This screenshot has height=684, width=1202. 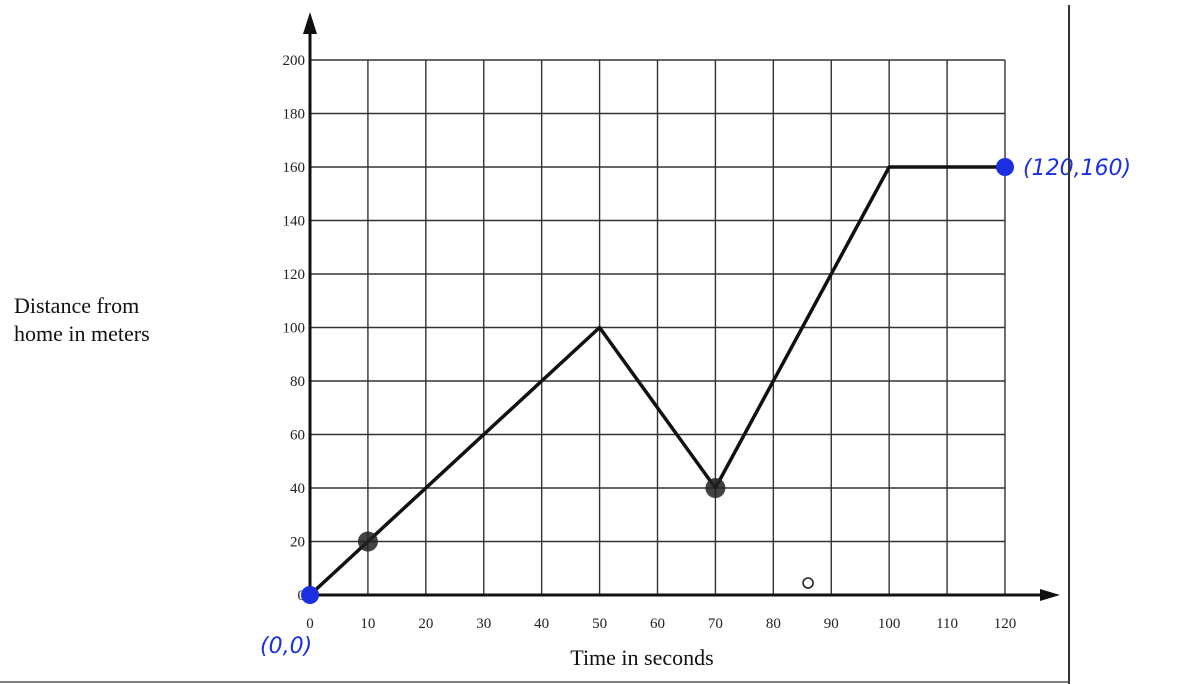 I want to click on stray-circle-mark, so click(x=808, y=583).